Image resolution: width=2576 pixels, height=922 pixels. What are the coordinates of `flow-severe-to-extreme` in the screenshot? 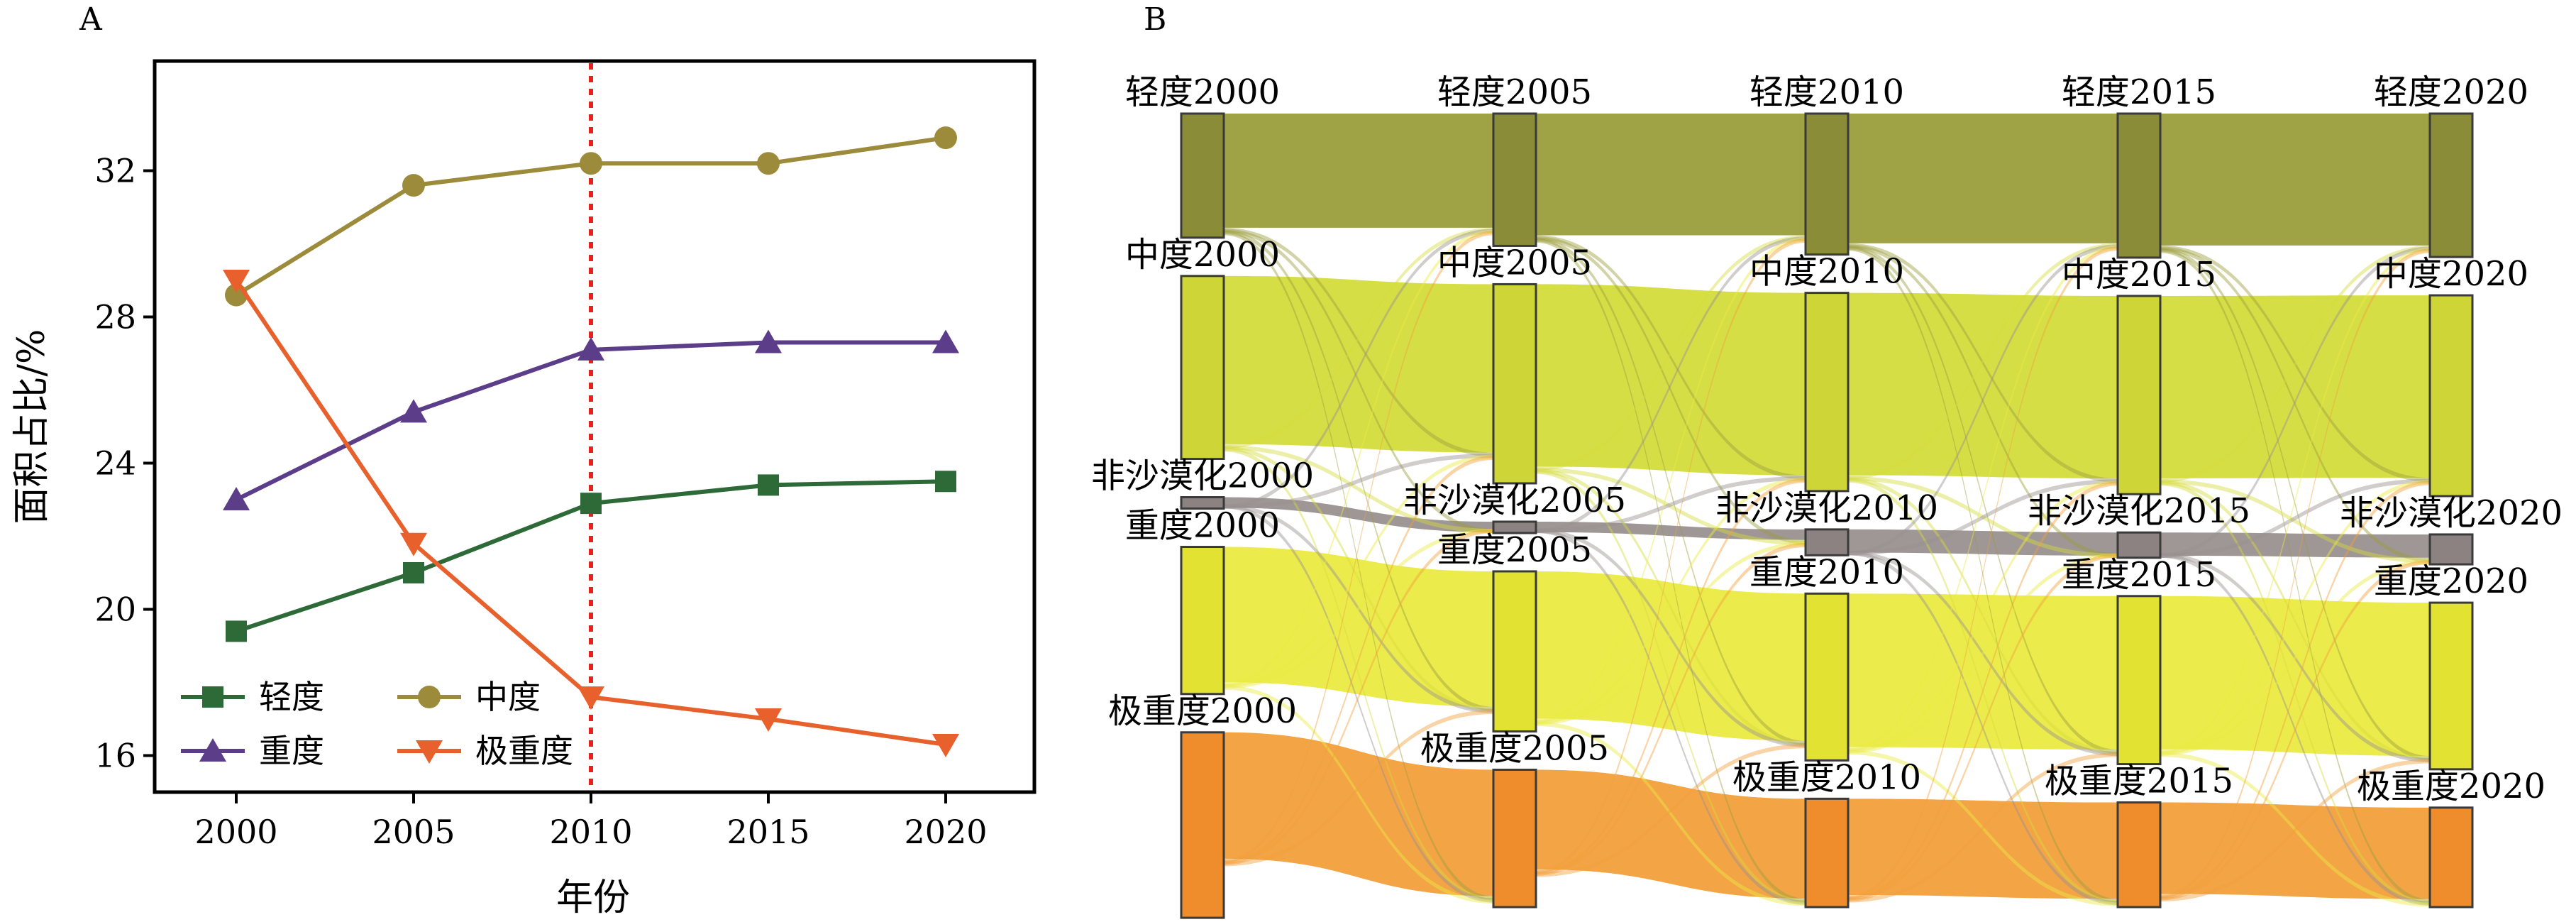 It's located at (2295, 829).